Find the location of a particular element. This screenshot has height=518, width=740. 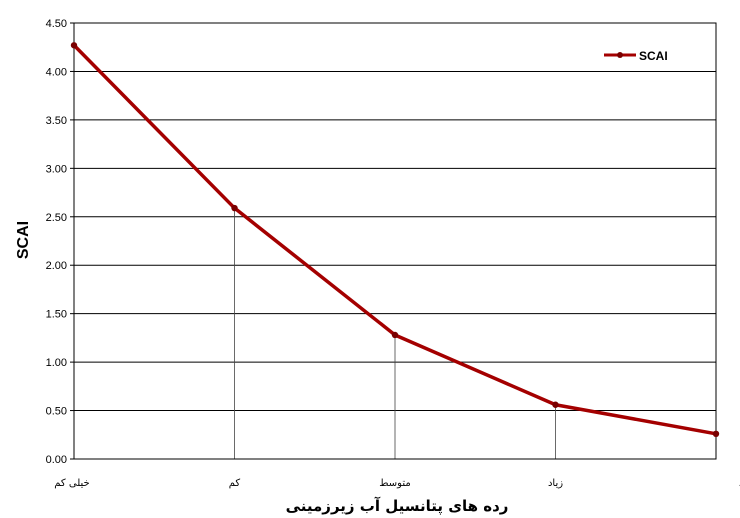

x-tick-label: زیاد is located at coordinates (555, 483).